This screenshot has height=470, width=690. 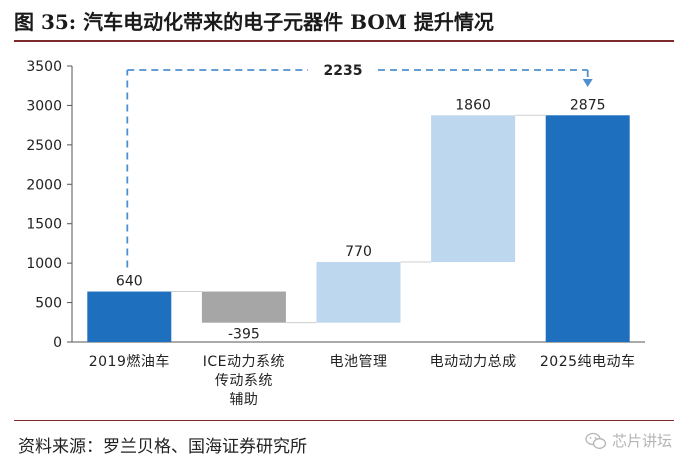 What do you see at coordinates (44, 106) in the screenshot?
I see `y-tick-label: 3000` at bounding box center [44, 106].